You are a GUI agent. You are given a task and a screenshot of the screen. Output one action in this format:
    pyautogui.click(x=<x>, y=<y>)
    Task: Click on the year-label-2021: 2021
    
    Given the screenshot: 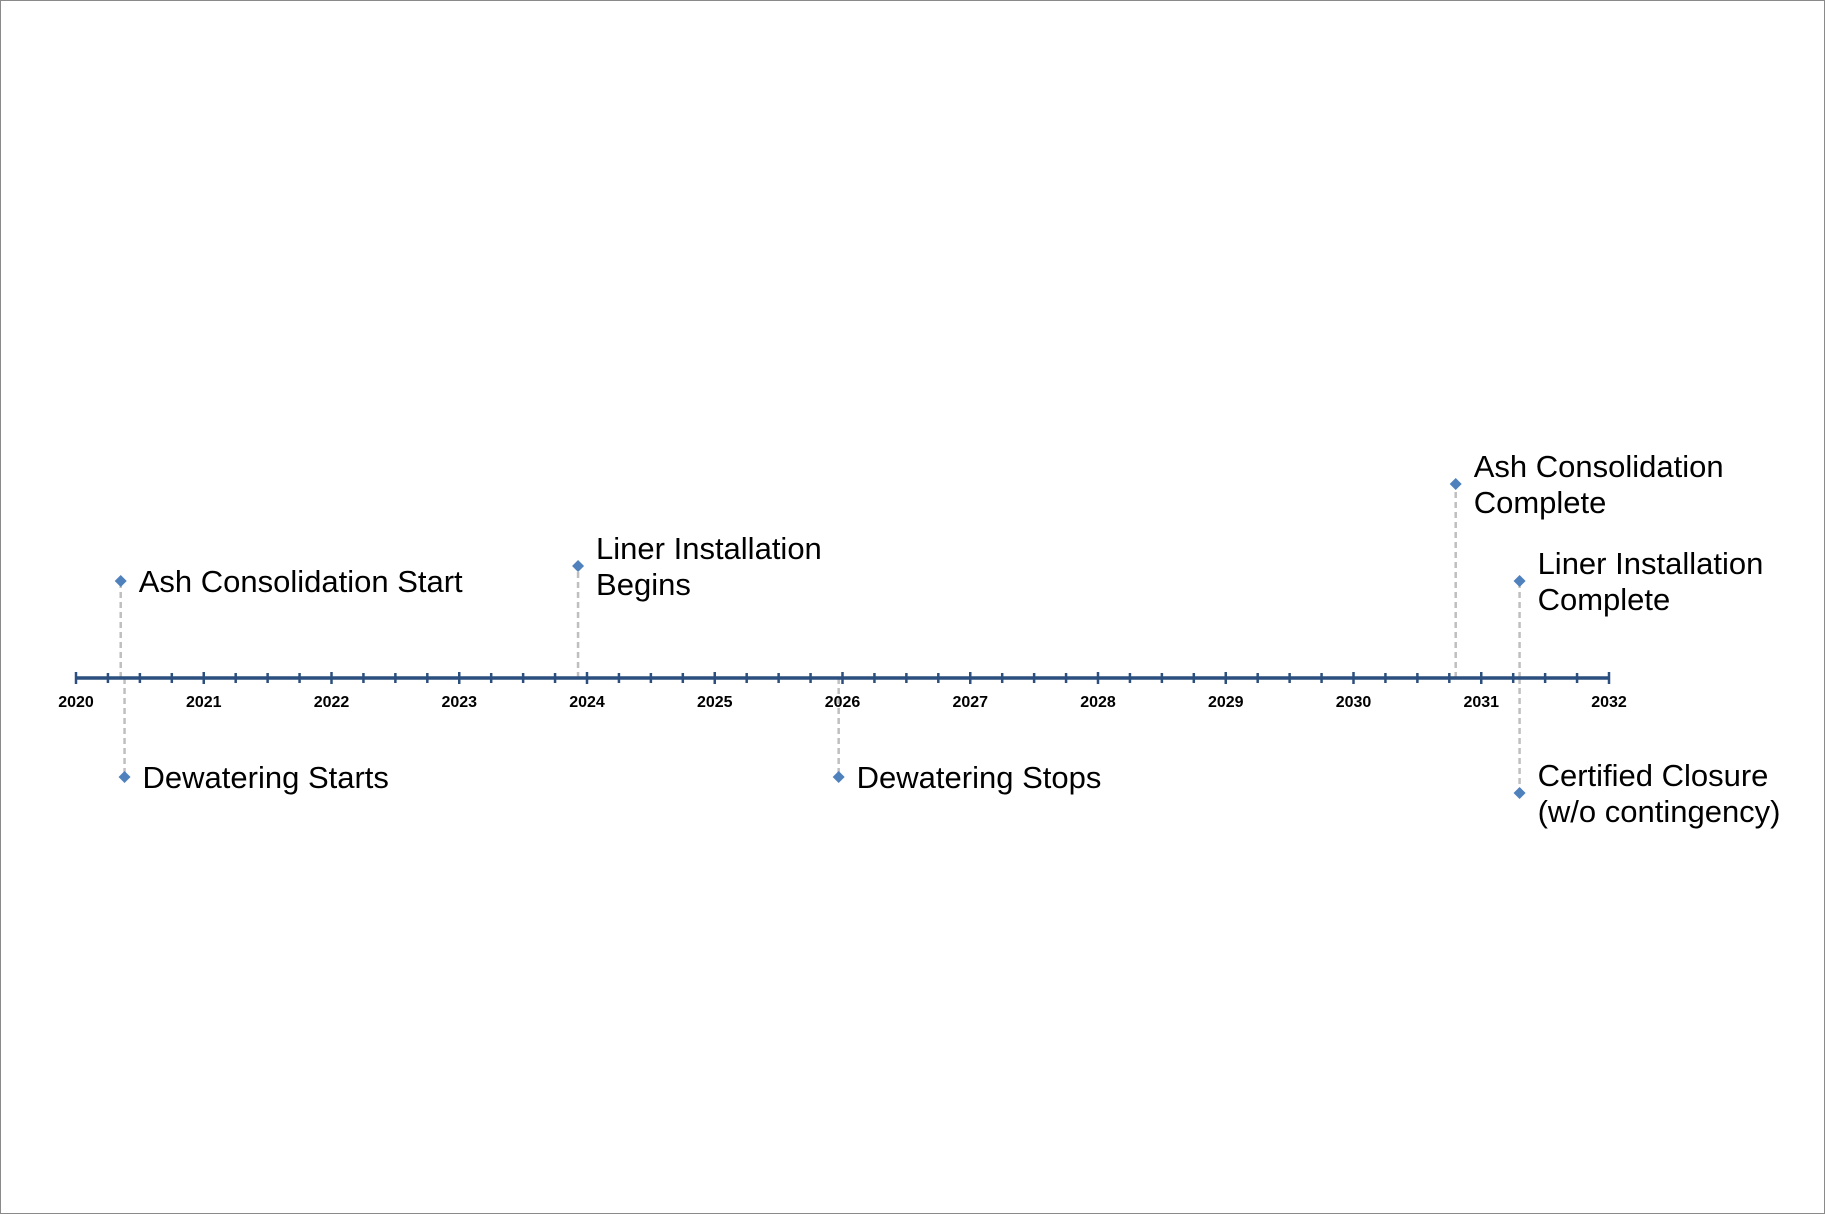 What is the action you would take?
    pyautogui.click(x=204, y=702)
    